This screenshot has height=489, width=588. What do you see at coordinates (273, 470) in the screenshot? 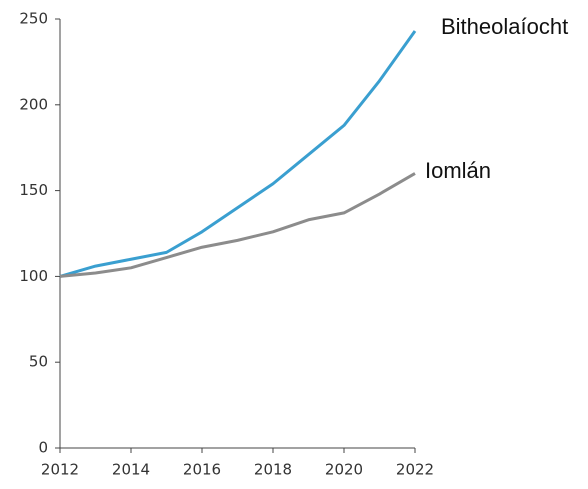
I see `x-tick-label: 2018` at bounding box center [273, 470].